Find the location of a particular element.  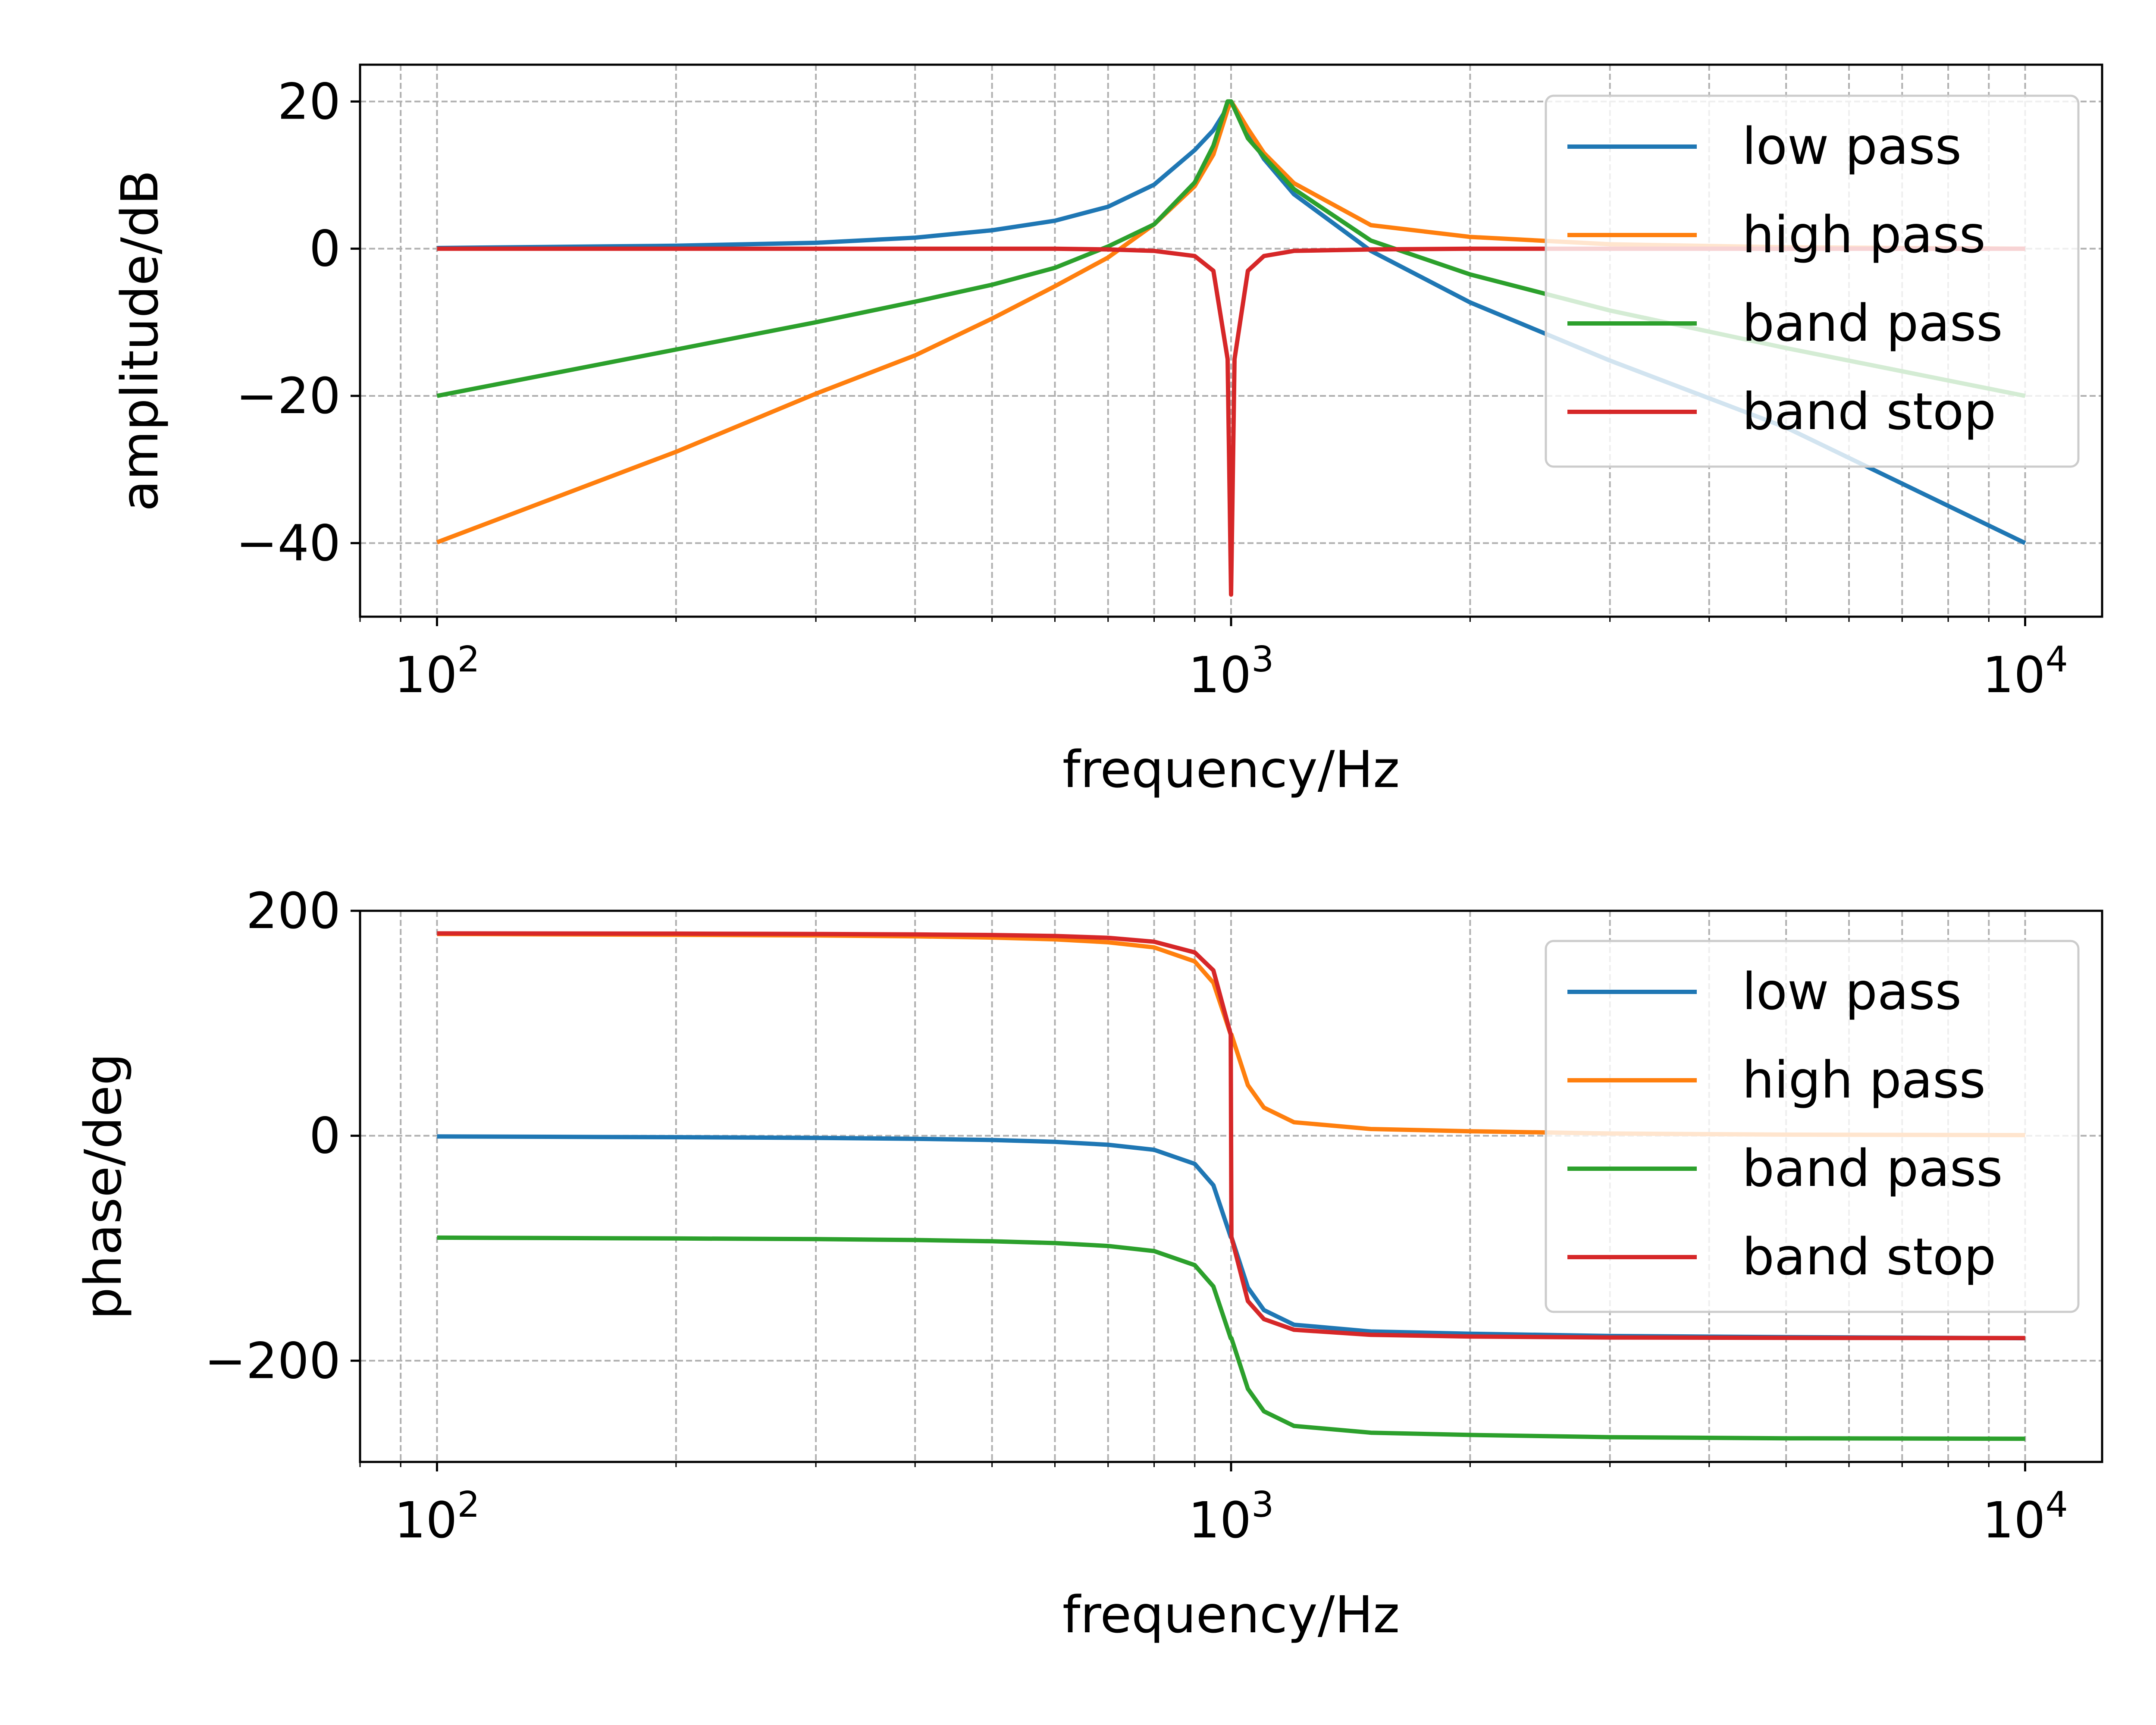

series-line-low-pass is located at coordinates (1231, 1238).